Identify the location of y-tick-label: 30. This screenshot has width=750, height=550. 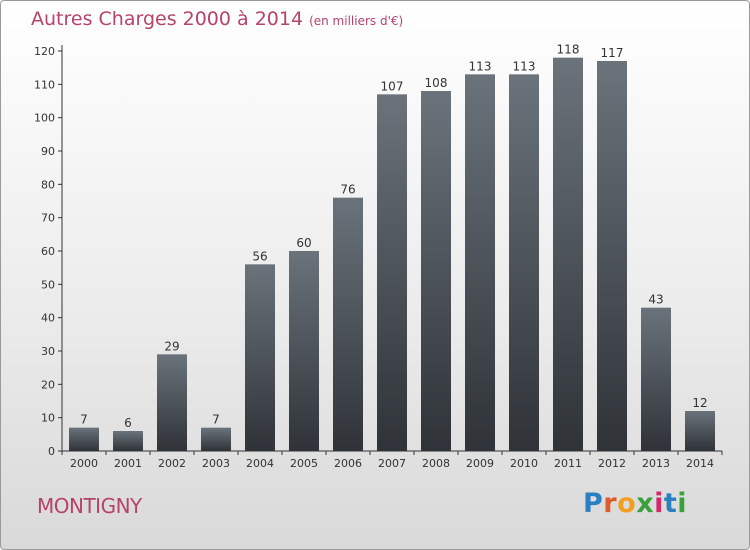
(48, 351).